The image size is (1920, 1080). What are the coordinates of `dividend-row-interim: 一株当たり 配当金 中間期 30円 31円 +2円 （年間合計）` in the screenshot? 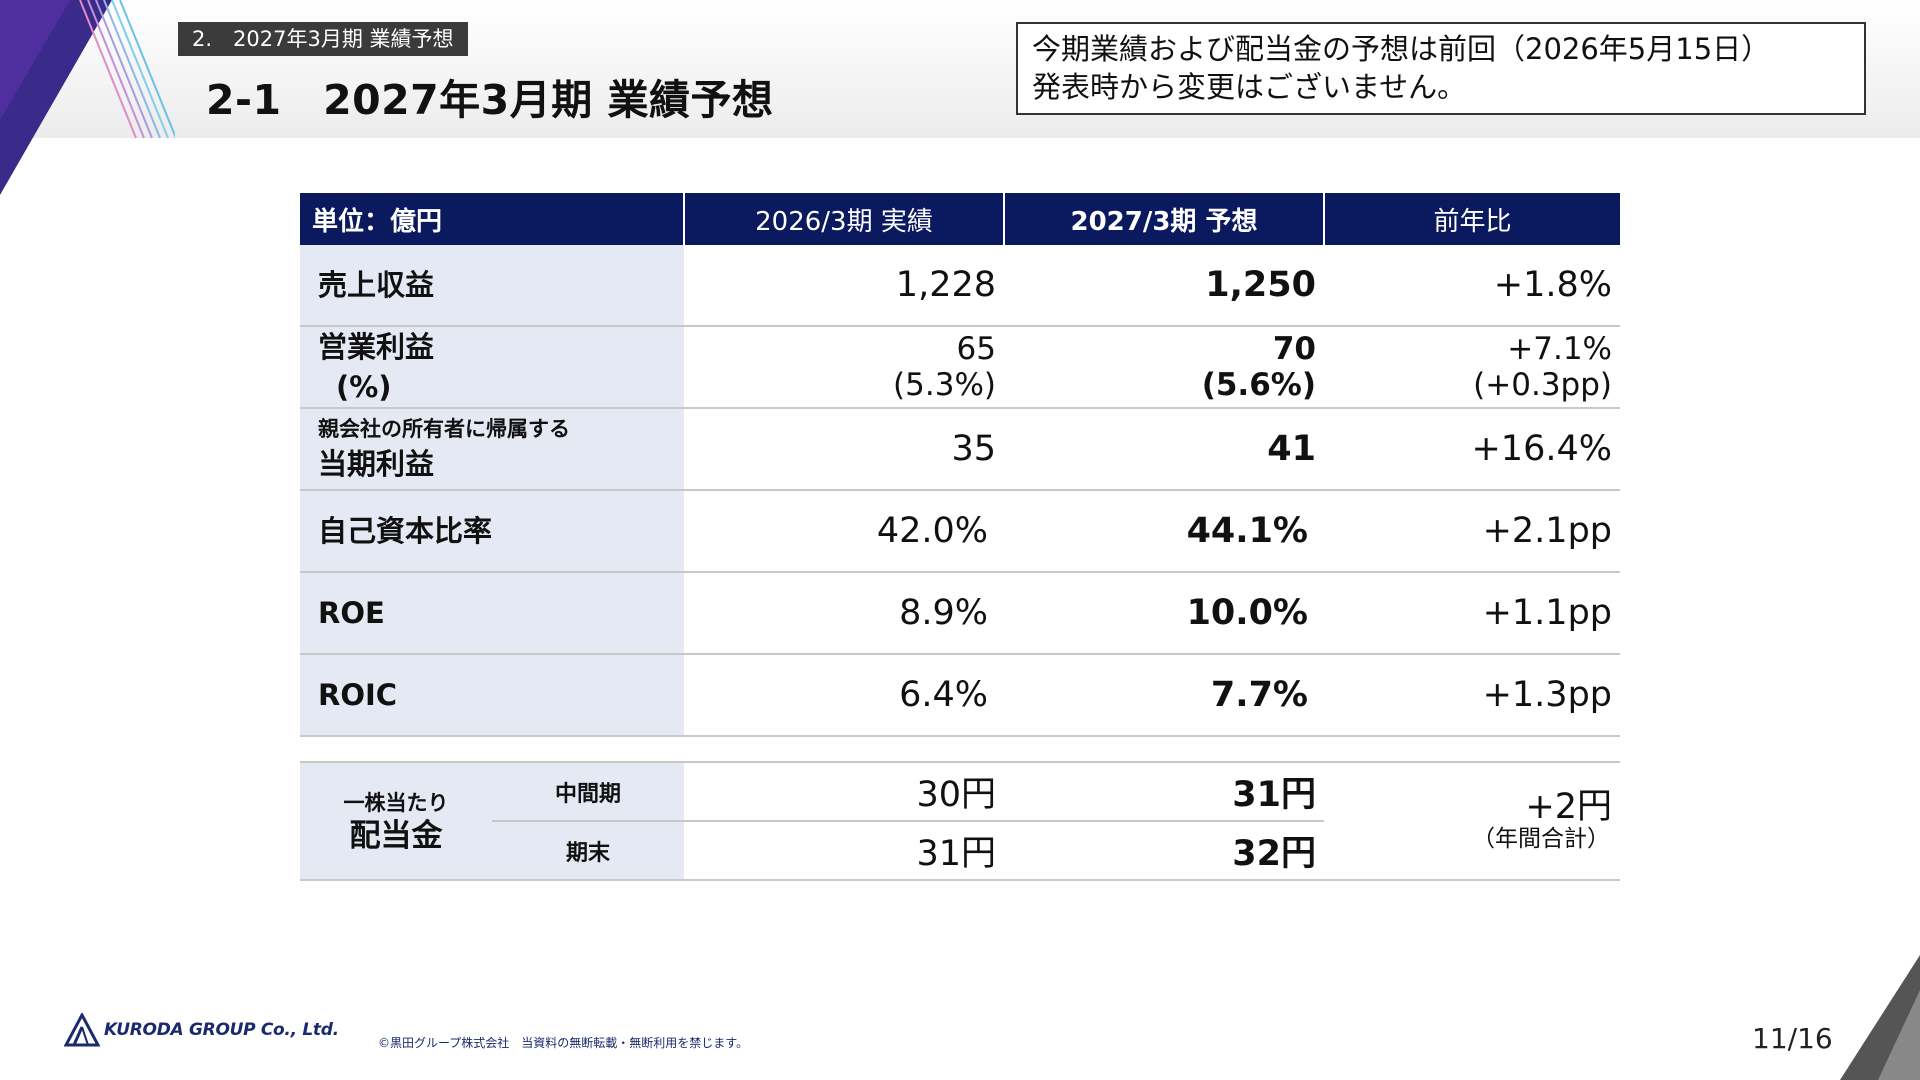 It's located at (960, 821).